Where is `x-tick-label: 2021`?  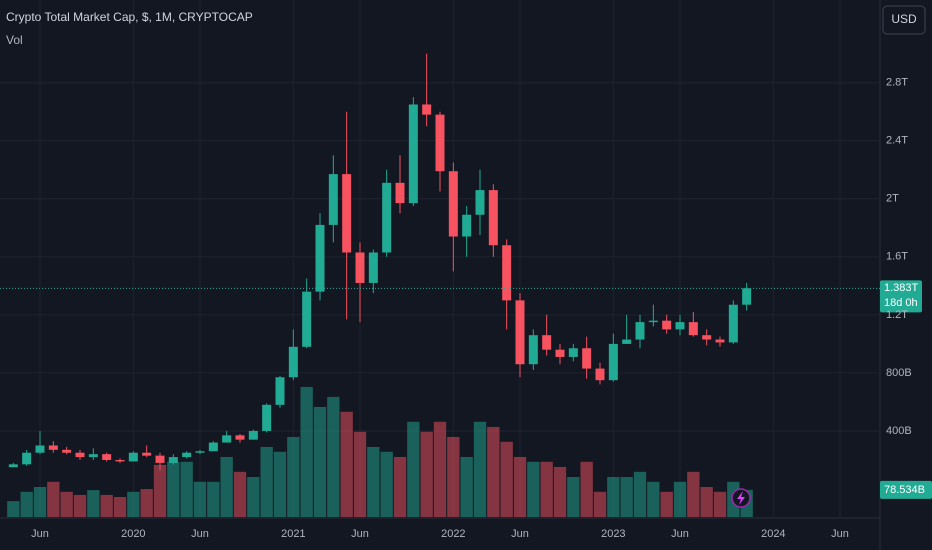
x-tick-label: 2021 is located at coordinates (293, 534).